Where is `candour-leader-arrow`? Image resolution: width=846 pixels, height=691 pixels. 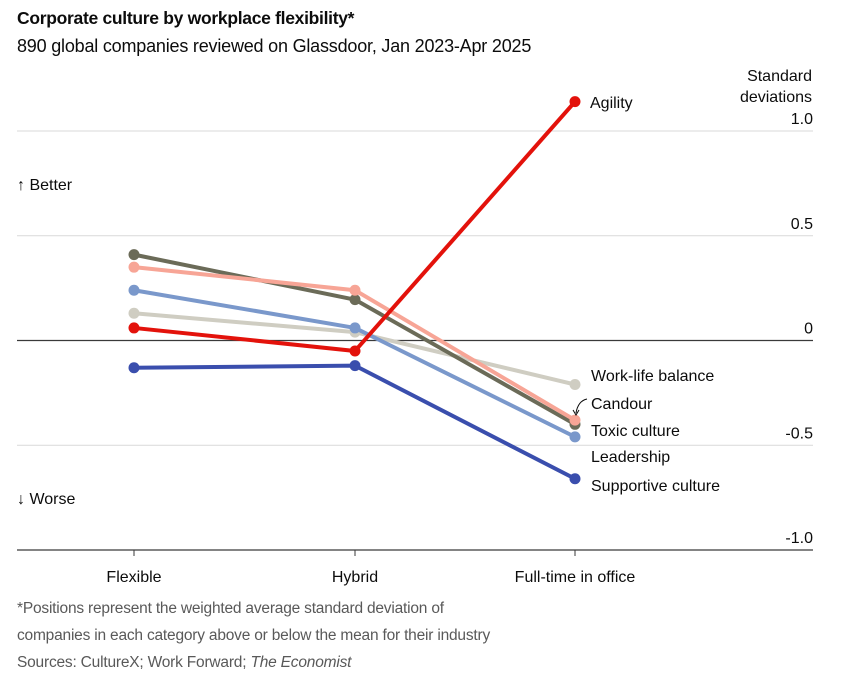
candour-leader-arrow is located at coordinates (576, 412).